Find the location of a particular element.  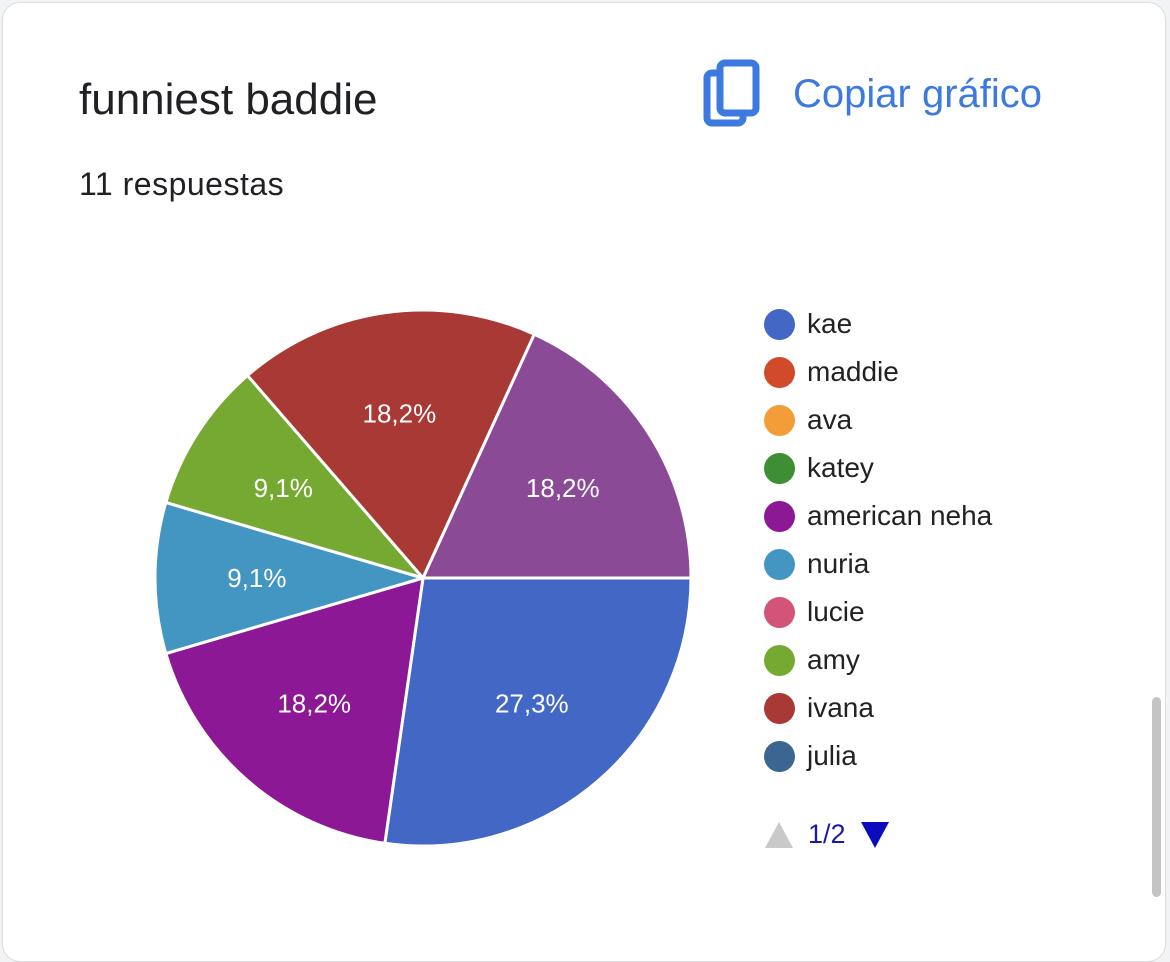

legend-page-indicator: 1/2 is located at coordinates (827, 833).